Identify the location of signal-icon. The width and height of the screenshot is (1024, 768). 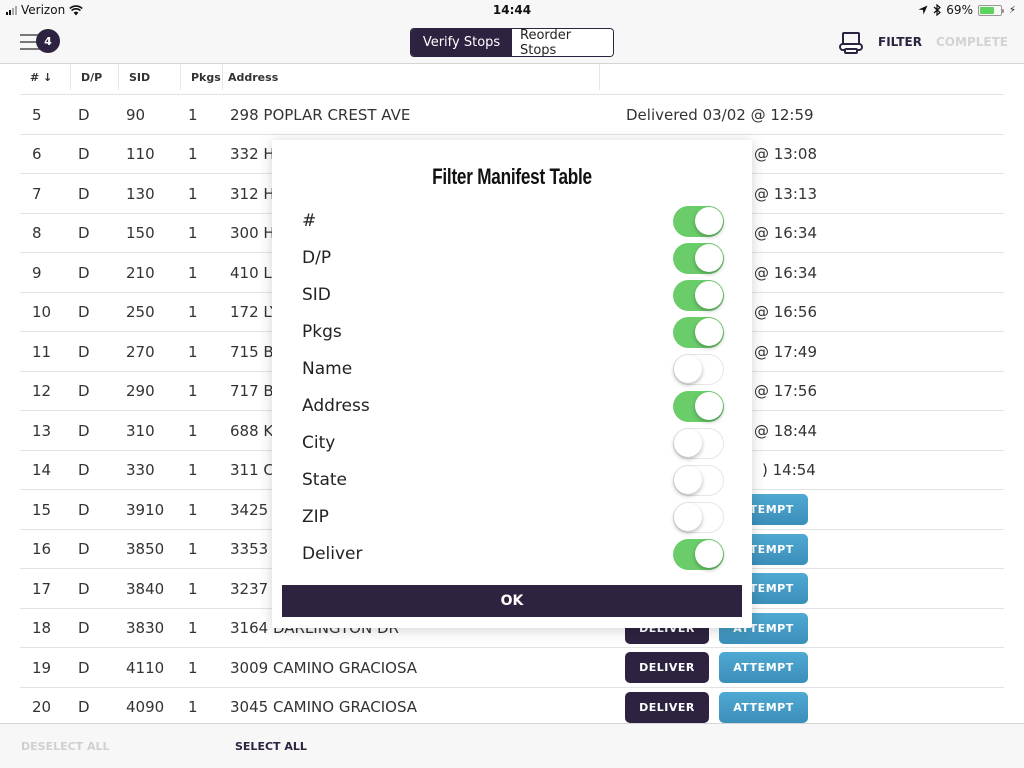
(11, 10).